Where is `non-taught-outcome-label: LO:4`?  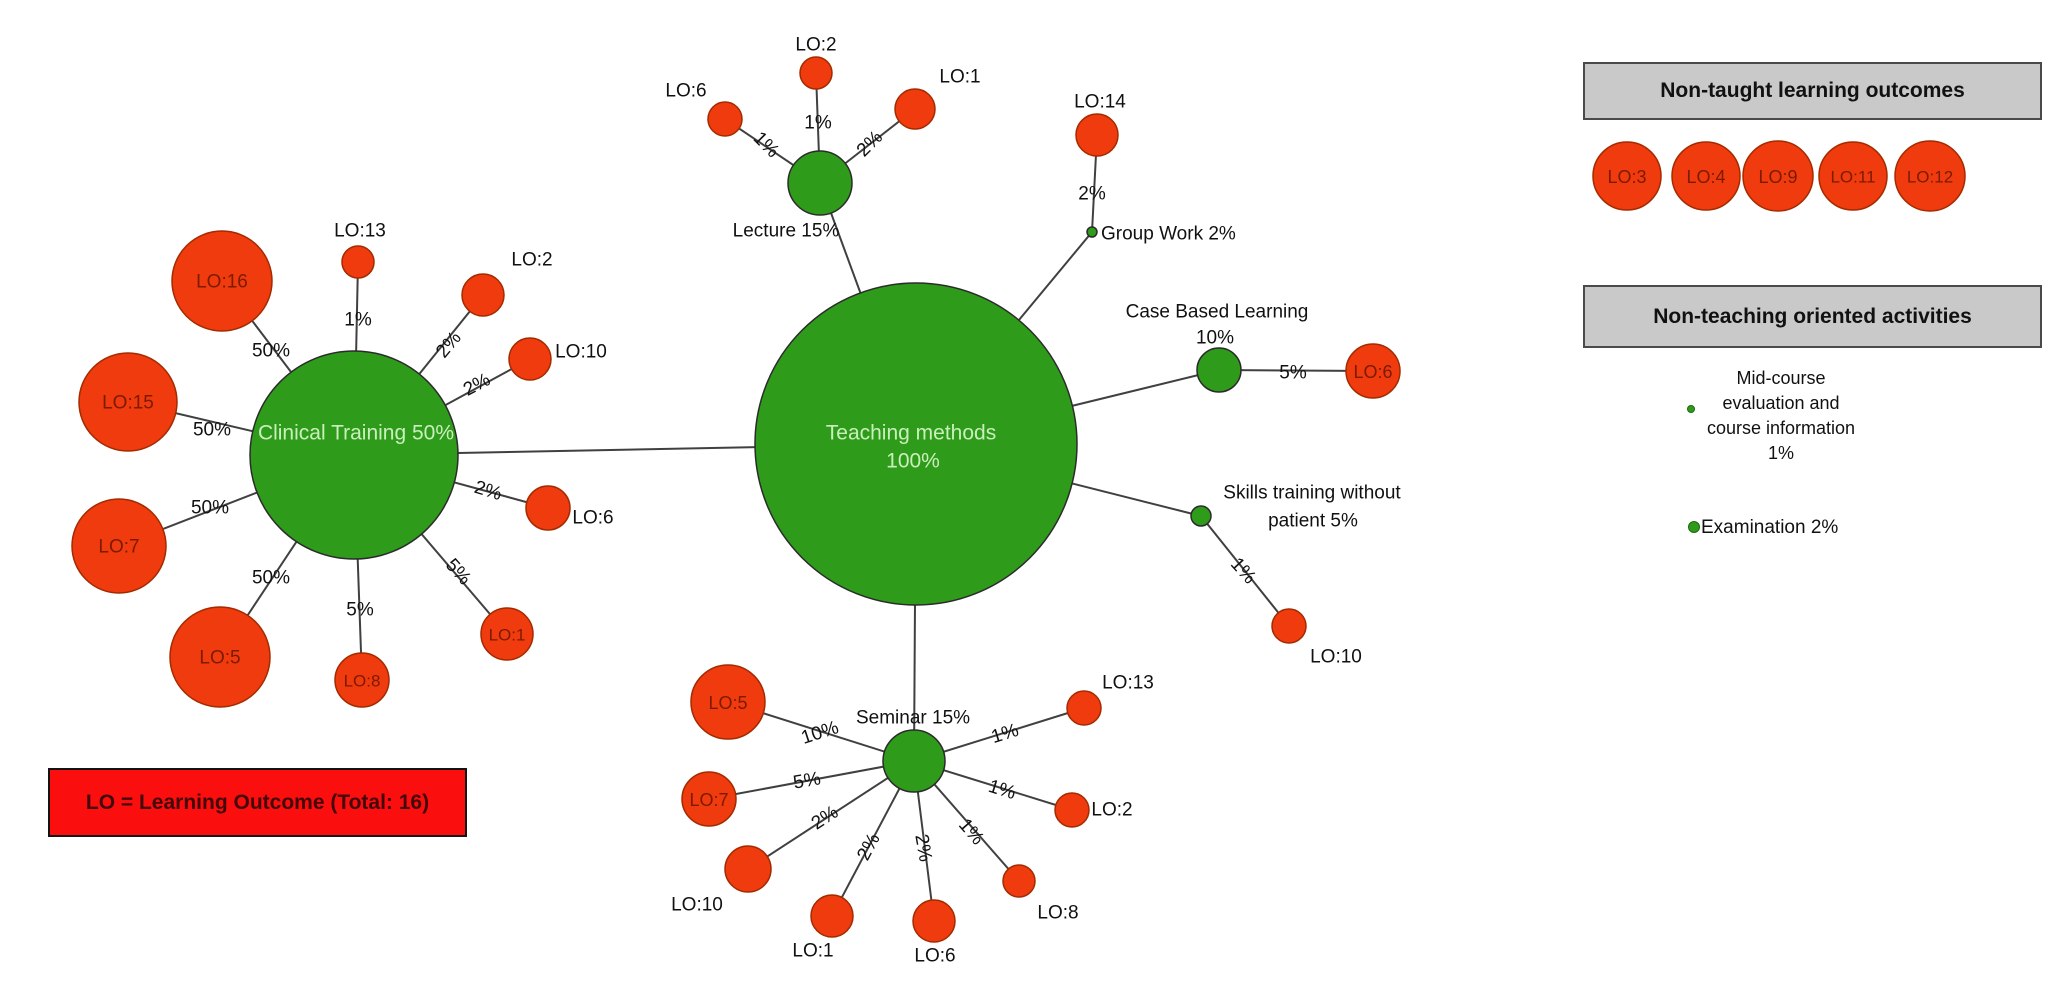 non-taught-outcome-label: LO:4 is located at coordinates (1705, 177).